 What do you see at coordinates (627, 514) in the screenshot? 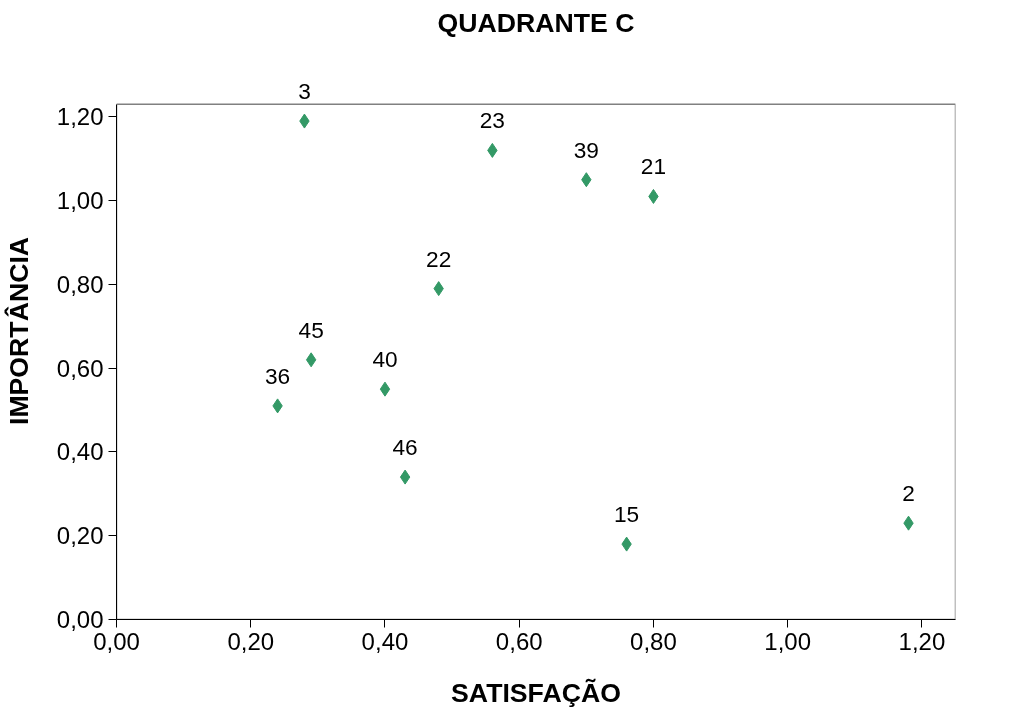
I see `annotation: 15` at bounding box center [627, 514].